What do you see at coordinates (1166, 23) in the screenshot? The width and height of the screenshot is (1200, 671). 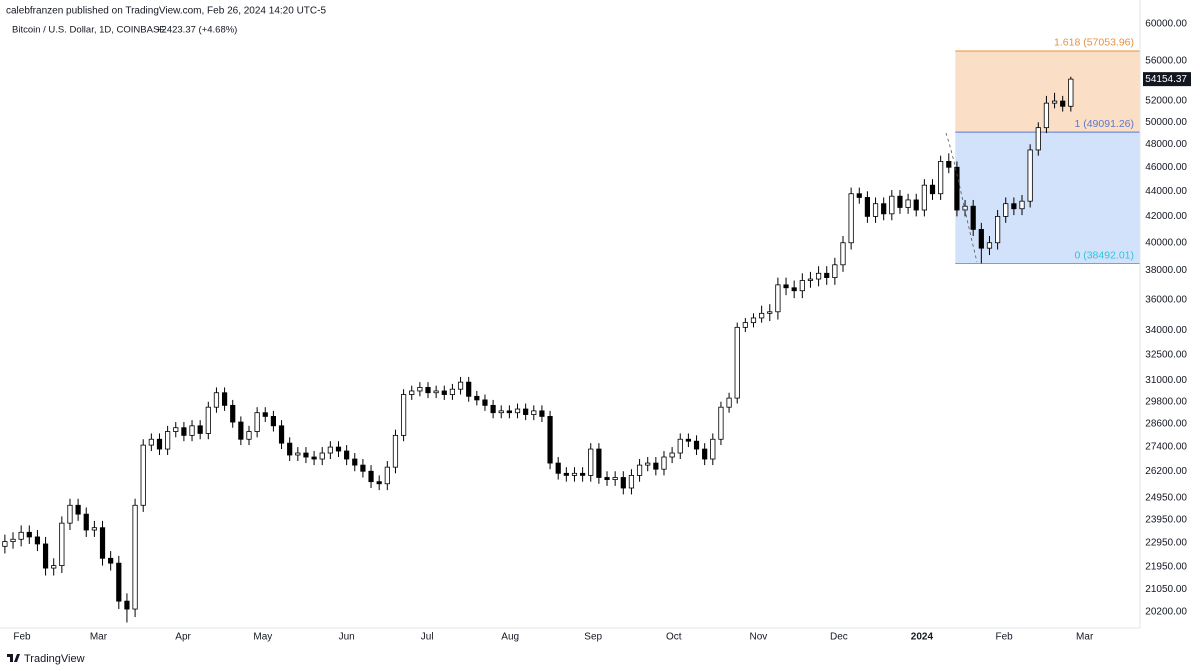 I see `y-tick-label: 60000.00` at bounding box center [1166, 23].